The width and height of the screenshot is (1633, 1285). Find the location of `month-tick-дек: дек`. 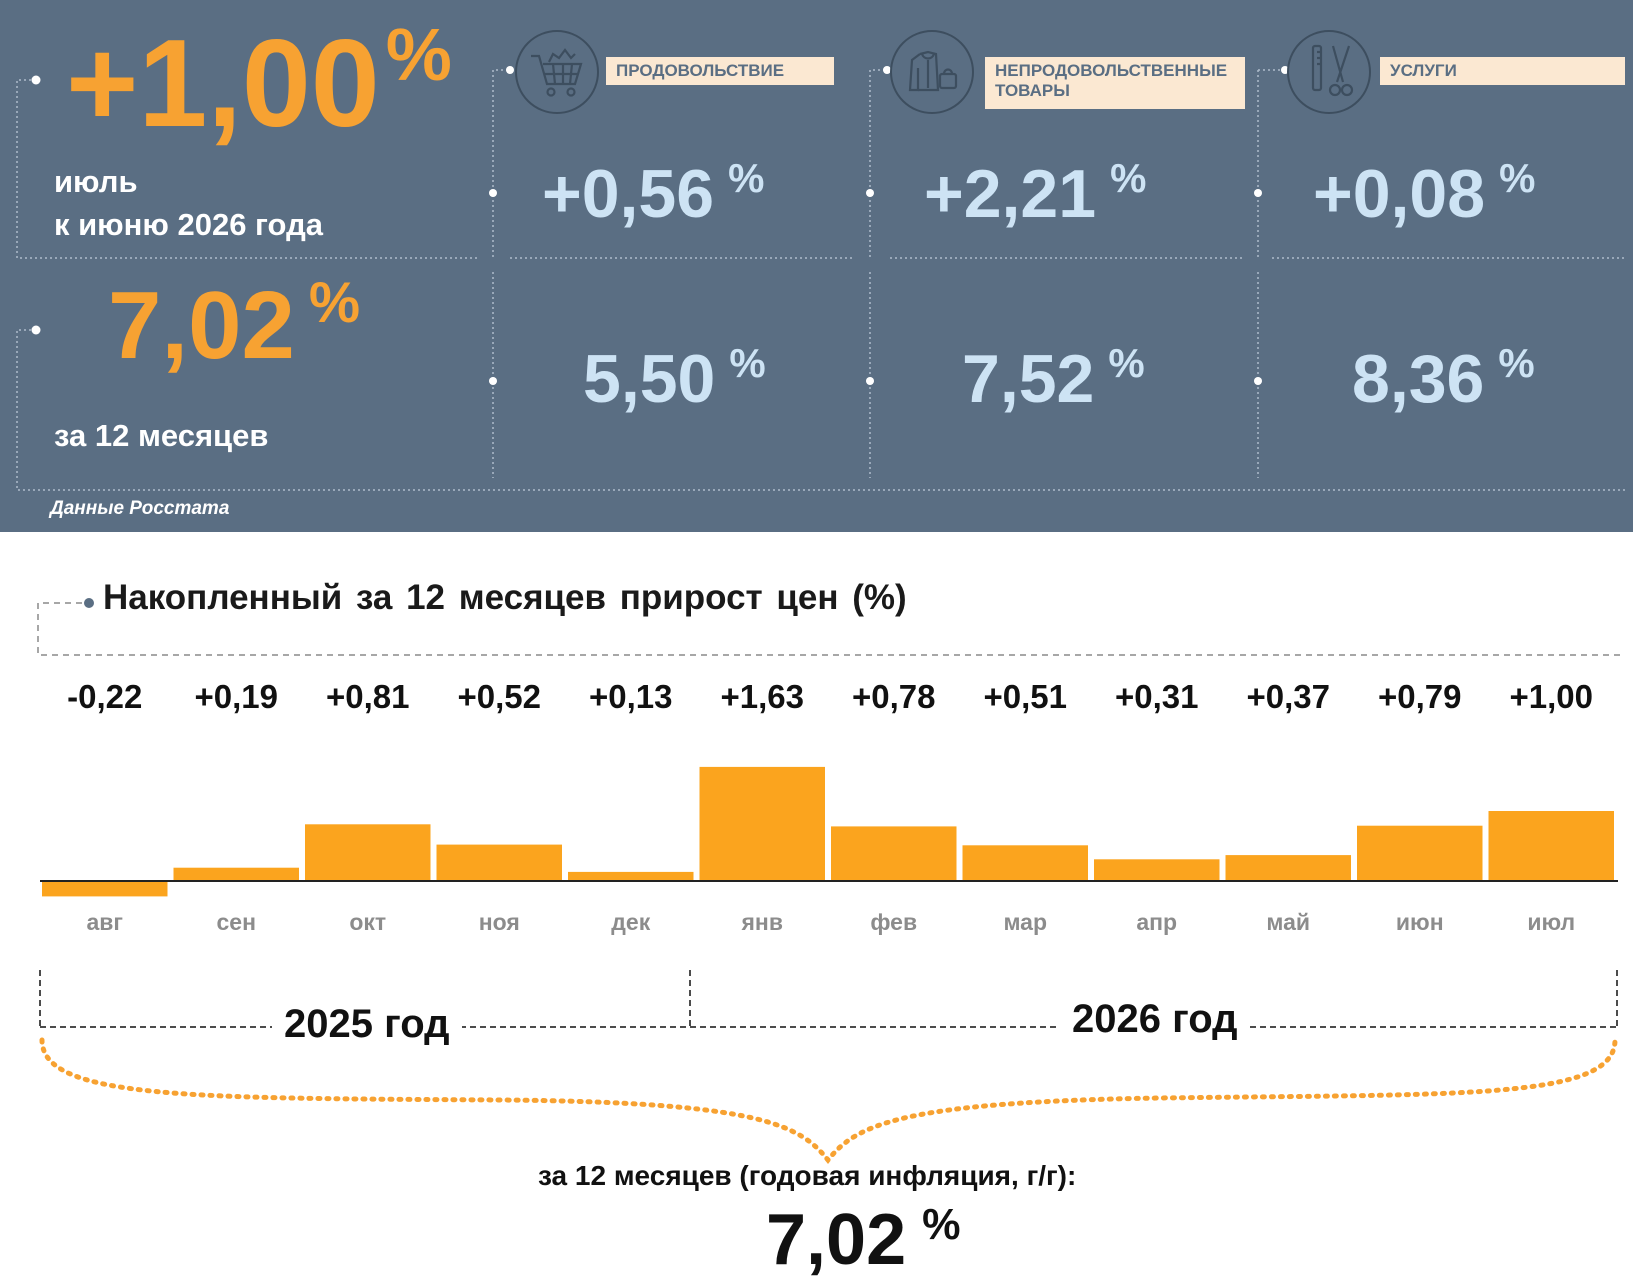

month-tick-дек: дек is located at coordinates (630, 922).